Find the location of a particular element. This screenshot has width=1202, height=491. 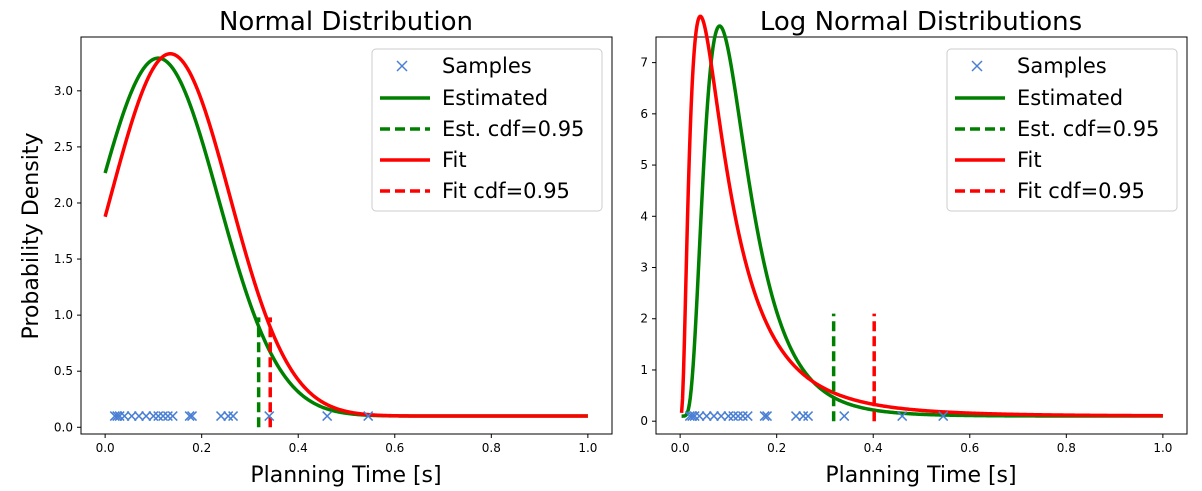

y-tick-label: 1 is located at coordinates (644, 370).